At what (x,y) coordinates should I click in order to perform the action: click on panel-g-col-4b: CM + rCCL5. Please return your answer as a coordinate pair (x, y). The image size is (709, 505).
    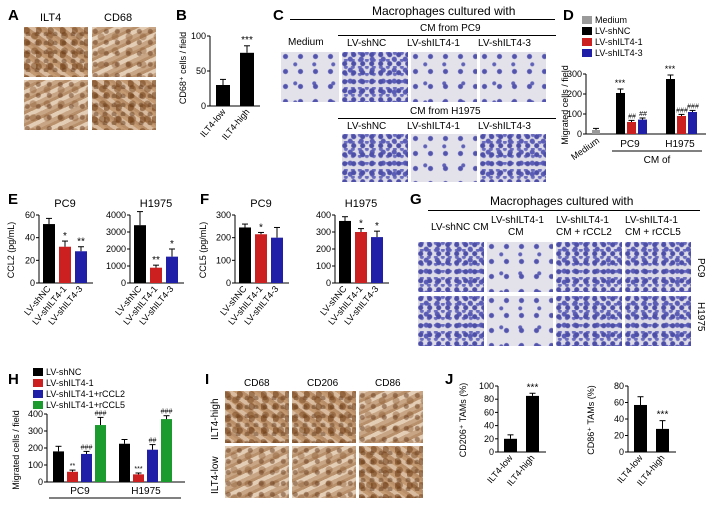
    Looking at the image, I should click on (653, 232).